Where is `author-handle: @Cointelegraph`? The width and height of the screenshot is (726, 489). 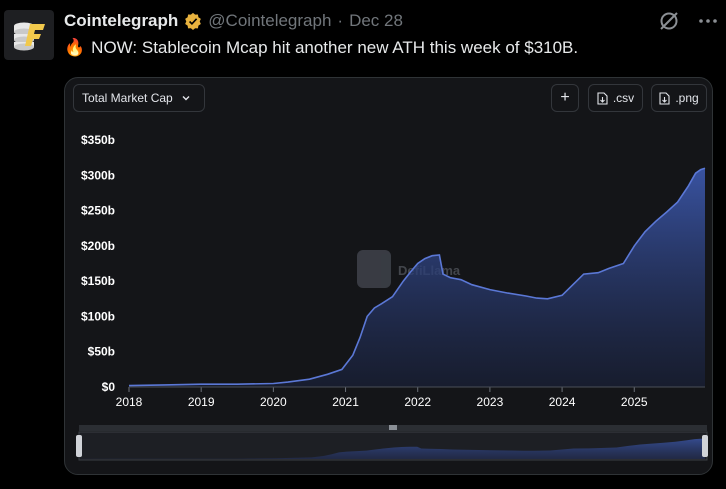
author-handle: @Cointelegraph is located at coordinates (270, 20).